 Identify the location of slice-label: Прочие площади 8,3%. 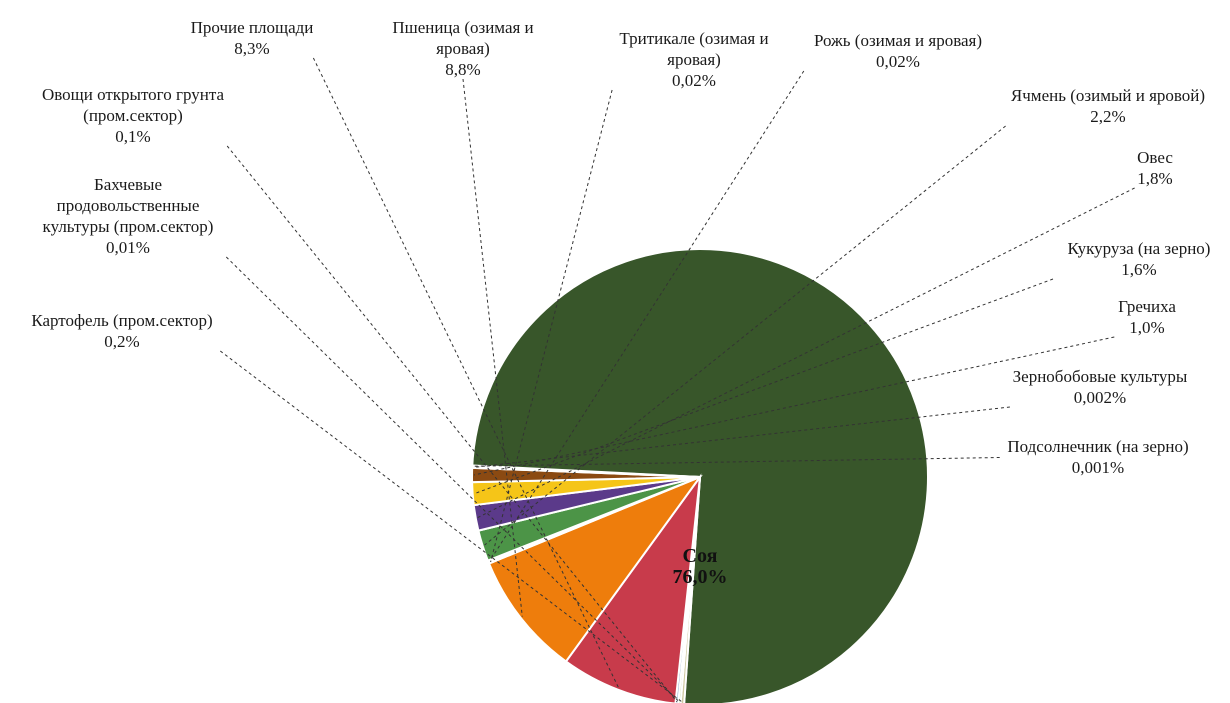
(252, 38).